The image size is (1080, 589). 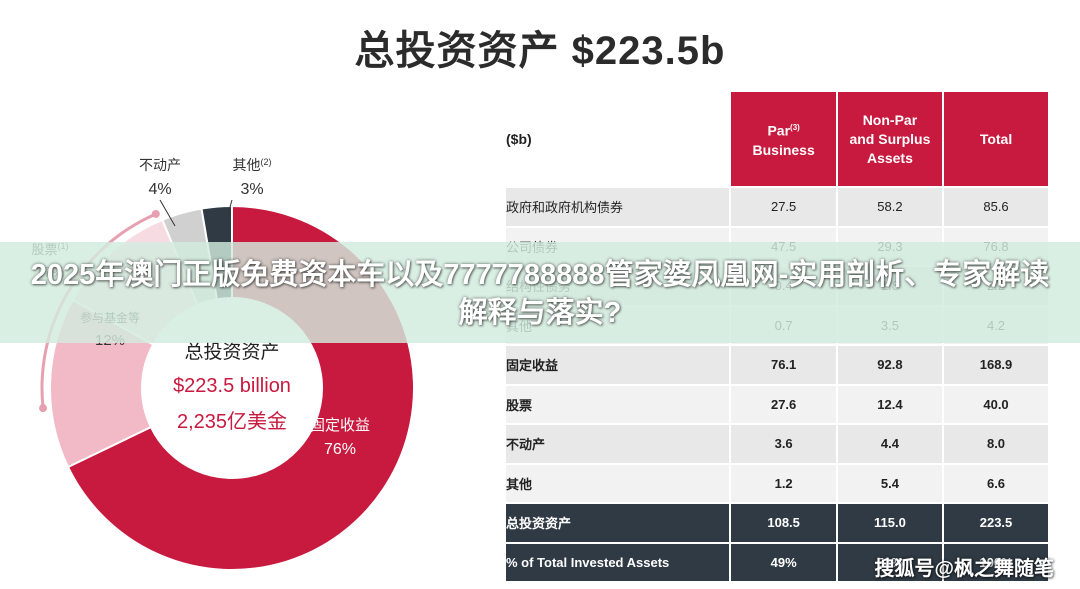 I want to click on table-cell: 27.6, so click(x=782, y=403).